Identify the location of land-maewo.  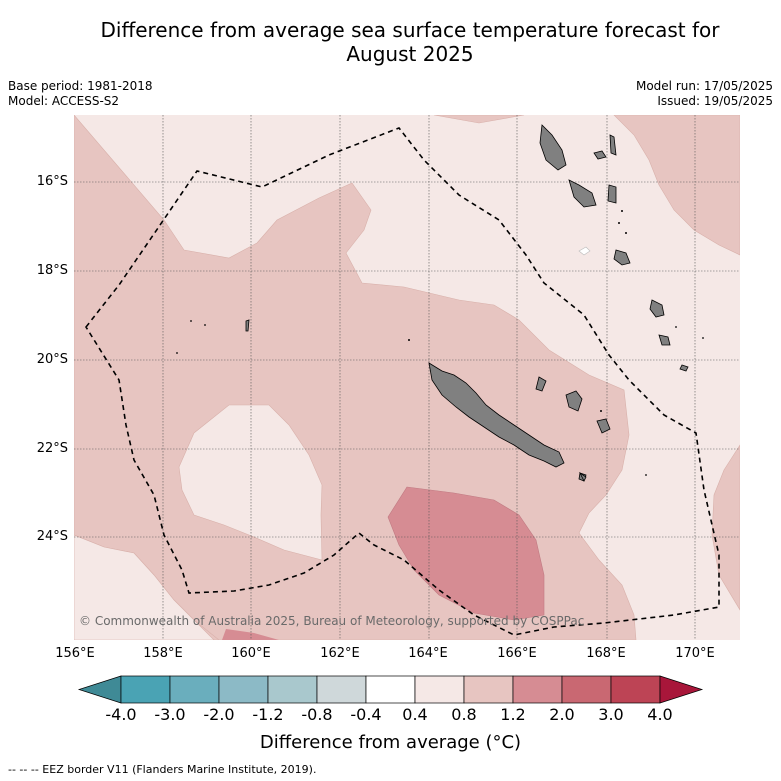
(613, 145).